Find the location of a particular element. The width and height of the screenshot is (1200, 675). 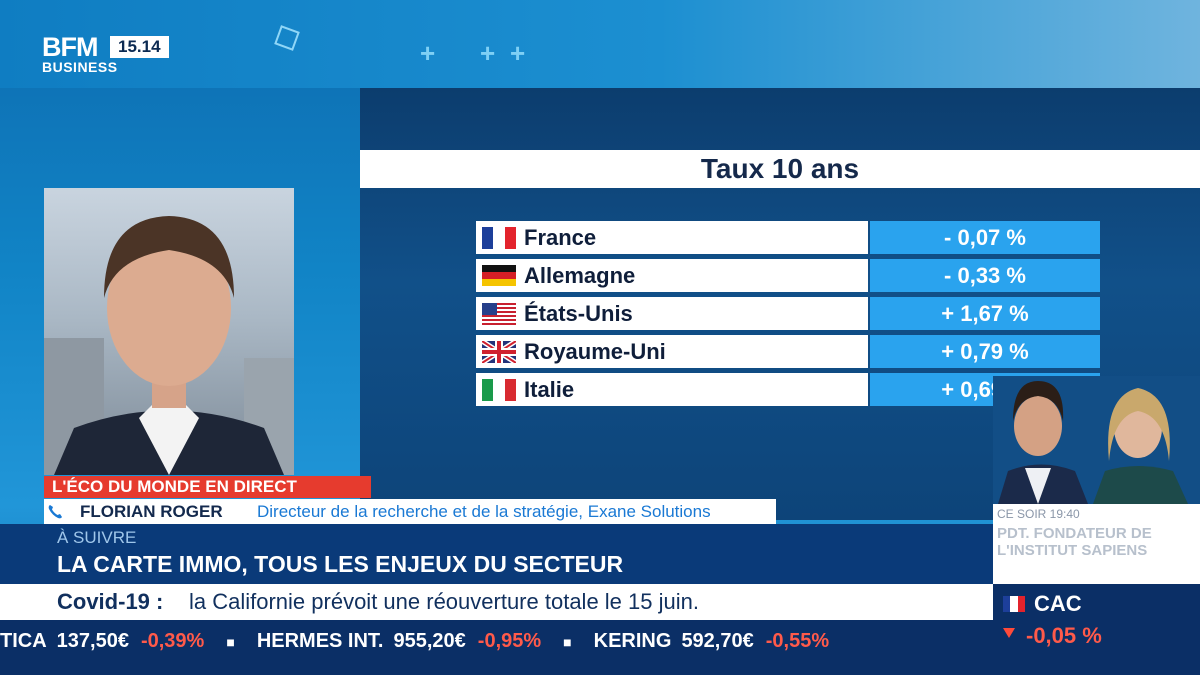

upcoming-guests-video is located at coordinates (1096, 440).